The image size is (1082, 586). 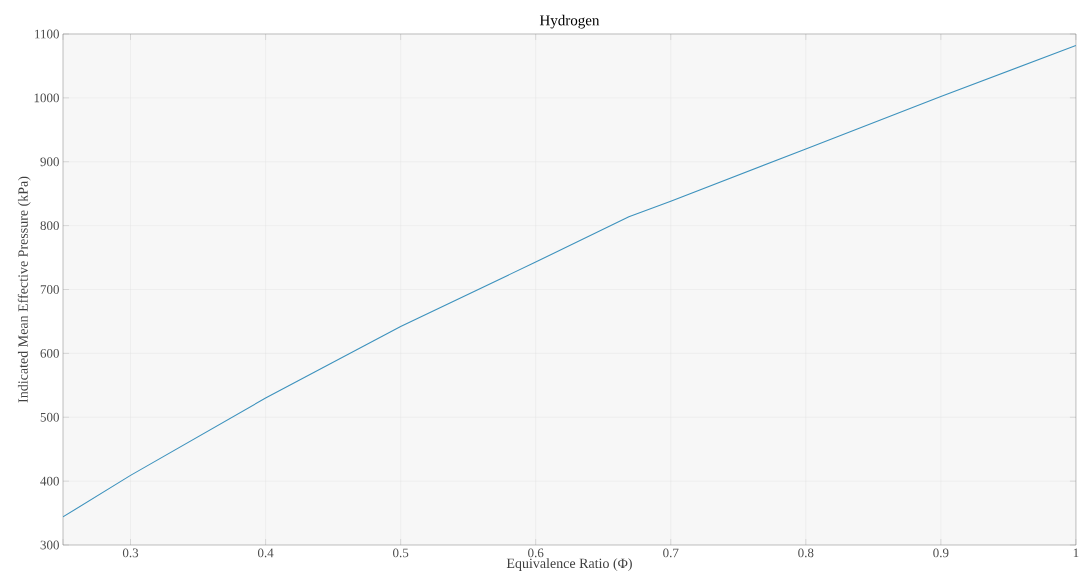 I want to click on y-tick-label: 300, so click(x=49, y=545).